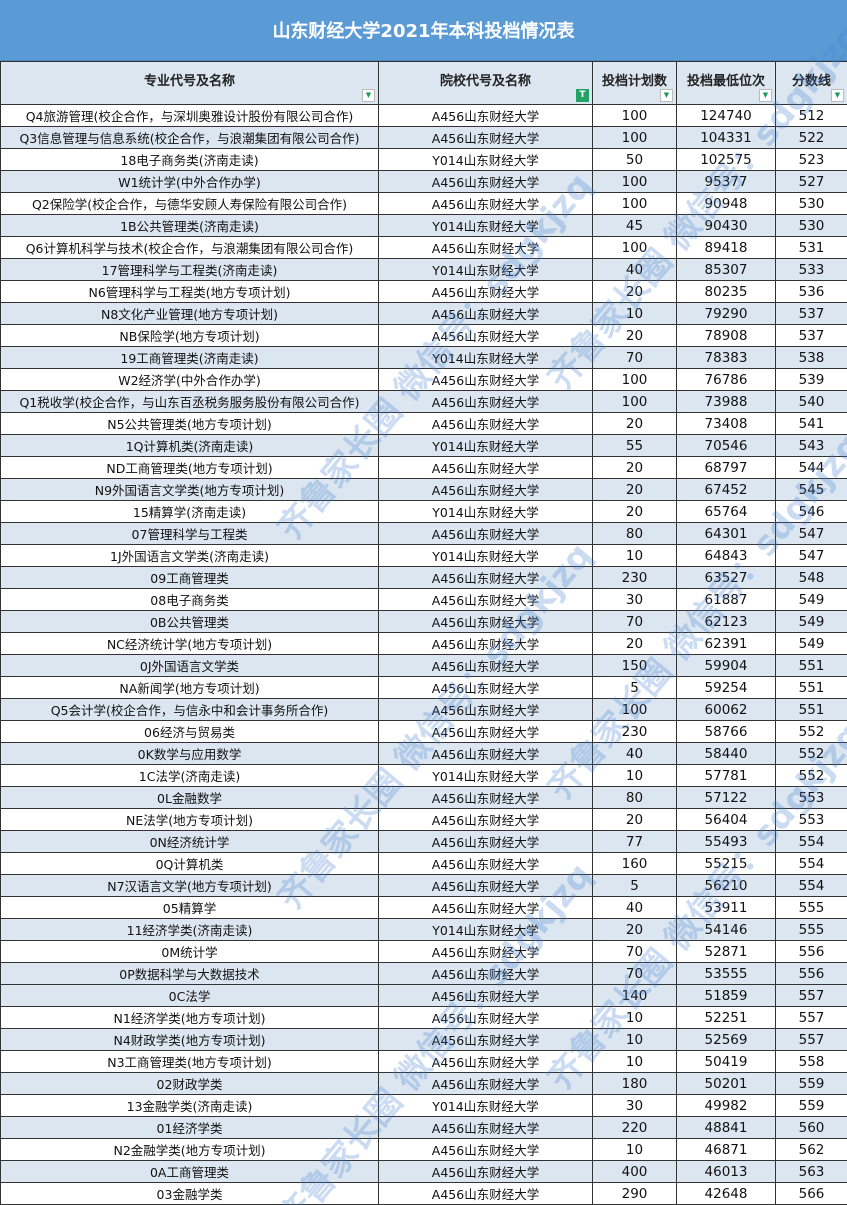 The height and width of the screenshot is (1205, 847). What do you see at coordinates (726, 247) in the screenshot?
I see `cell-min-rank: 89418` at bounding box center [726, 247].